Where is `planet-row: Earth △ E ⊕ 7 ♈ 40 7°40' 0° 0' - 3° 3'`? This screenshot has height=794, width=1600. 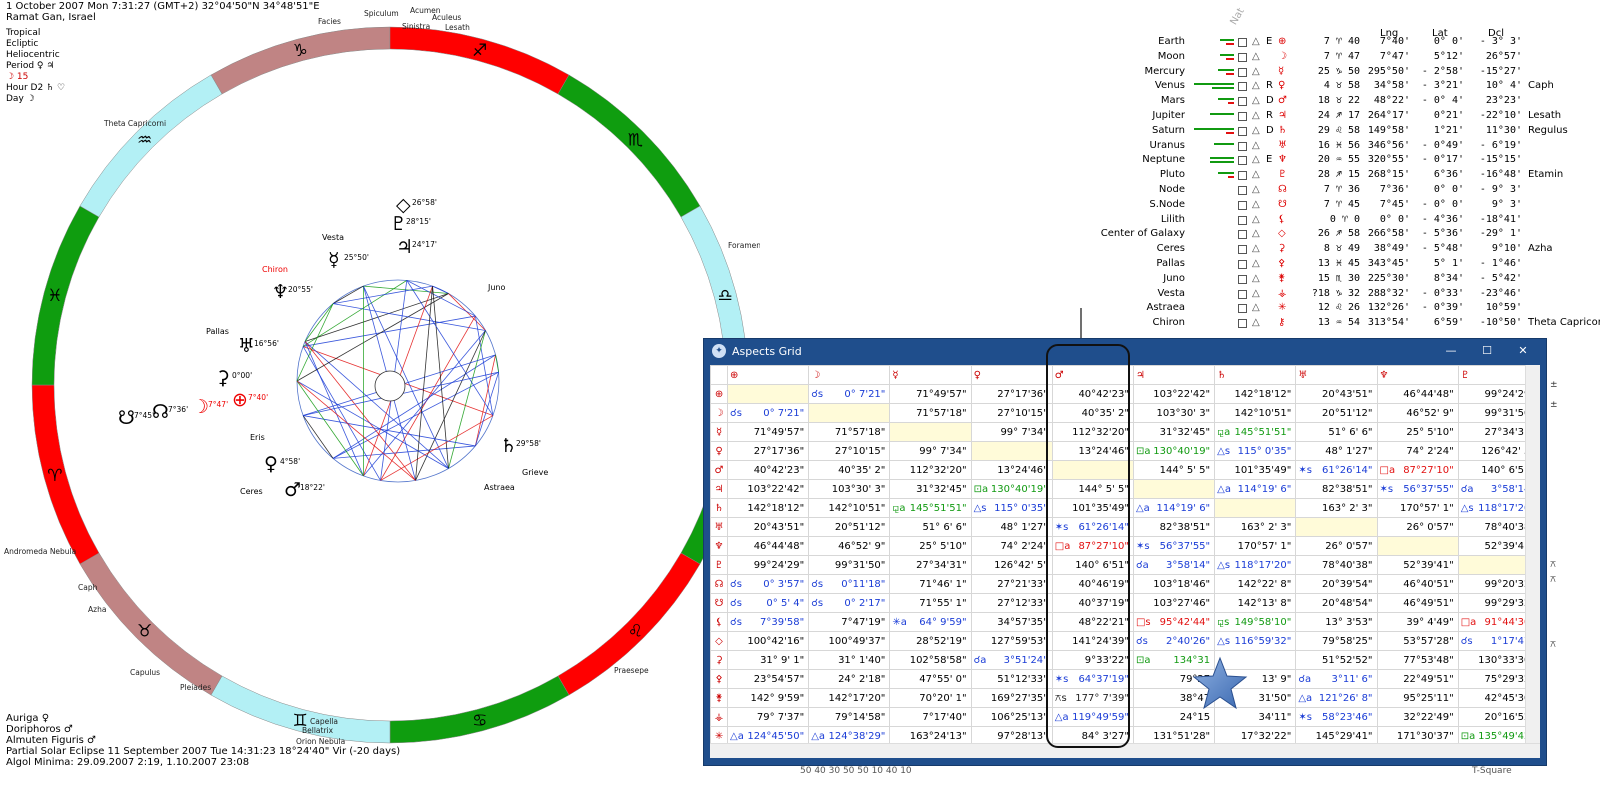
planet-row: Earth △ E ⊕ 7 ♈ 40 7°40' 0° 0' - 3° 3' is located at coordinates (1330, 43).